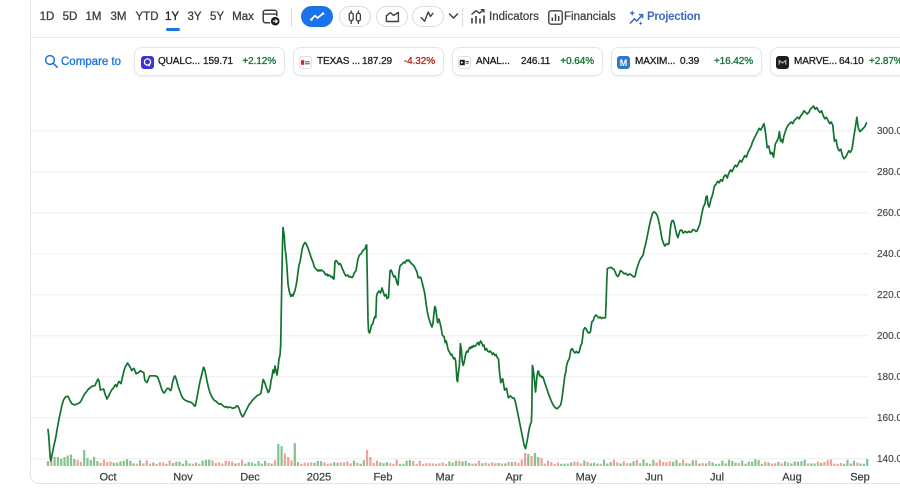 This screenshot has height=500, width=900. What do you see at coordinates (888, 295) in the screenshot?
I see `svg-text: 220.00` at bounding box center [888, 295].